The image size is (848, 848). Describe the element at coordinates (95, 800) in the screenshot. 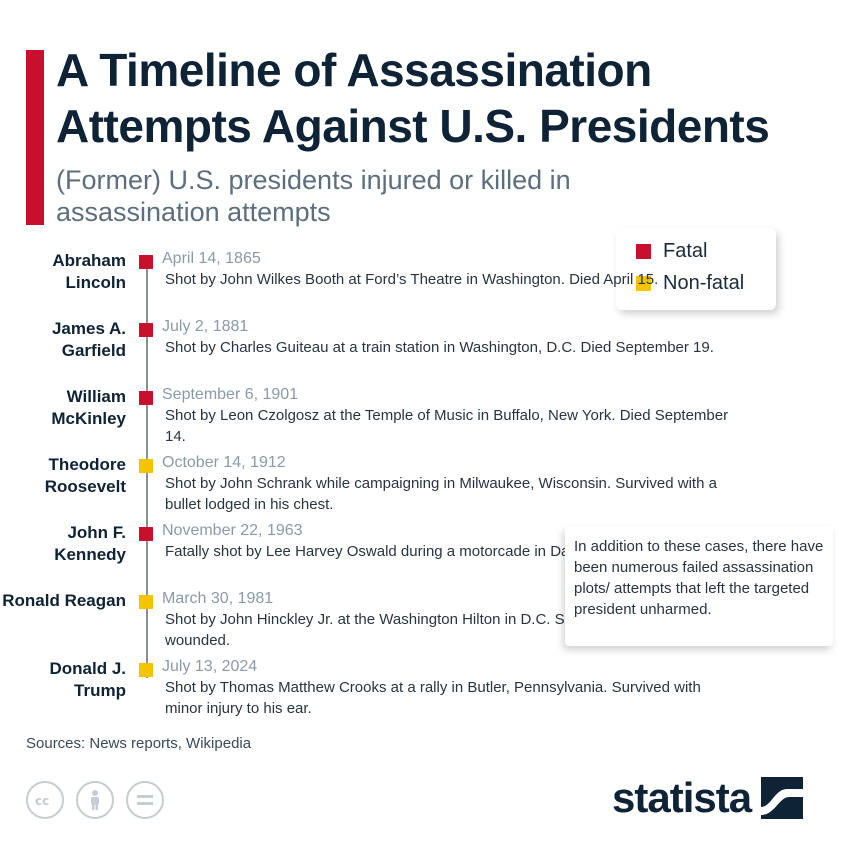

I see `person-icon` at that location.